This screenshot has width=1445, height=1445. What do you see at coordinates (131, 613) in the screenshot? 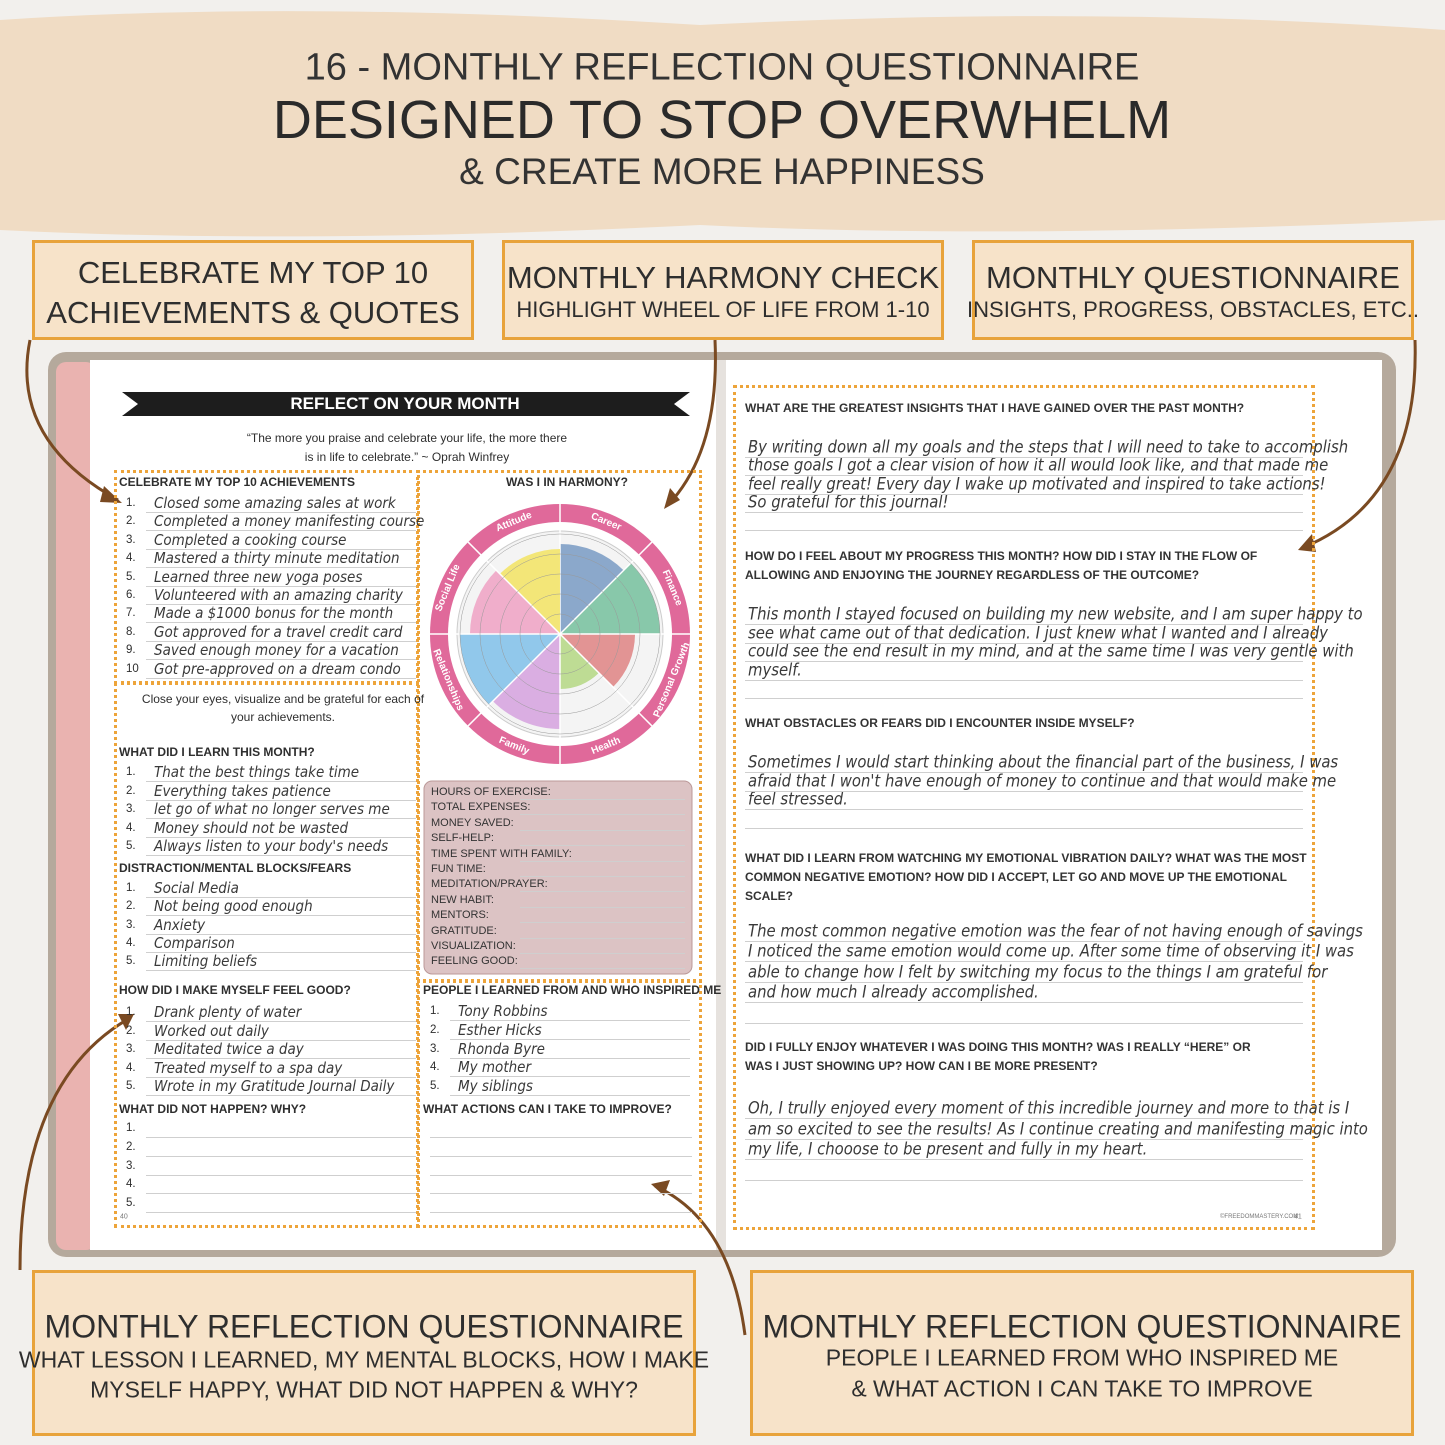
I see `item-number: 7.` at bounding box center [131, 613].